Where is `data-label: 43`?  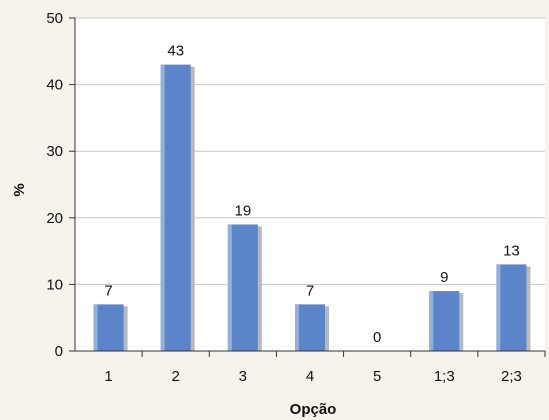
data-label: 43 is located at coordinates (175, 51).